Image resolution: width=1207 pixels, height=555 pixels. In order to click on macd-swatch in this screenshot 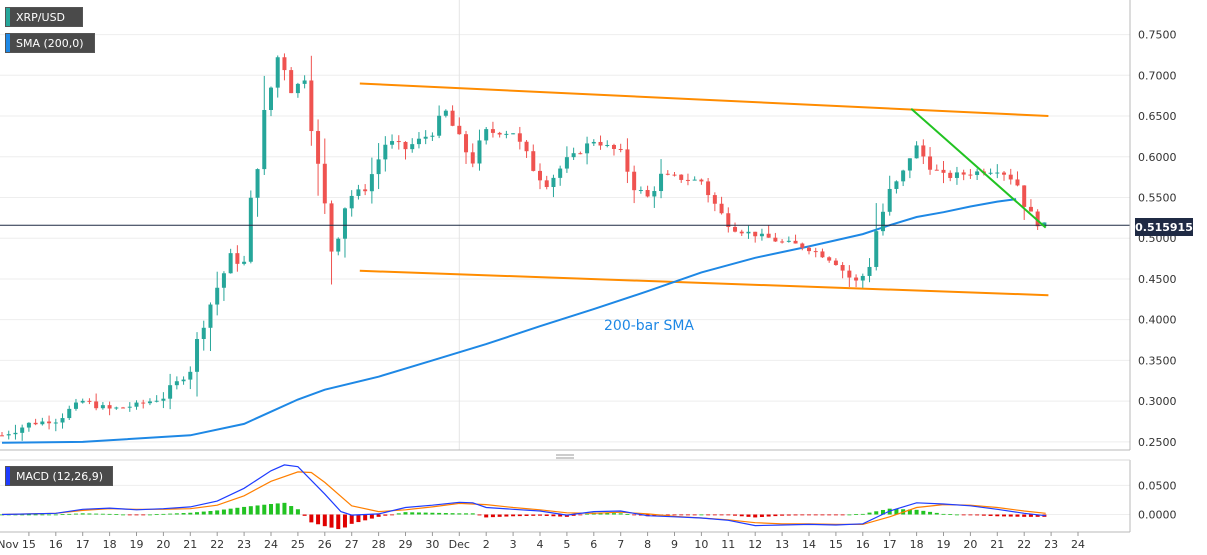, I will do `click(8, 476)`.